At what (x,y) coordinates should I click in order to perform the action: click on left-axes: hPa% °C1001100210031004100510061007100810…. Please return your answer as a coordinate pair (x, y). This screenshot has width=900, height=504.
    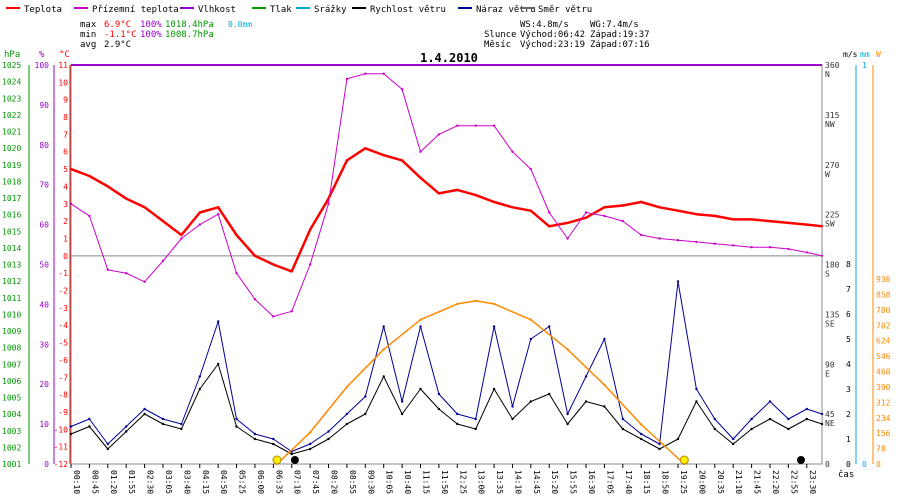
    Looking at the image, I should click on (36, 259).